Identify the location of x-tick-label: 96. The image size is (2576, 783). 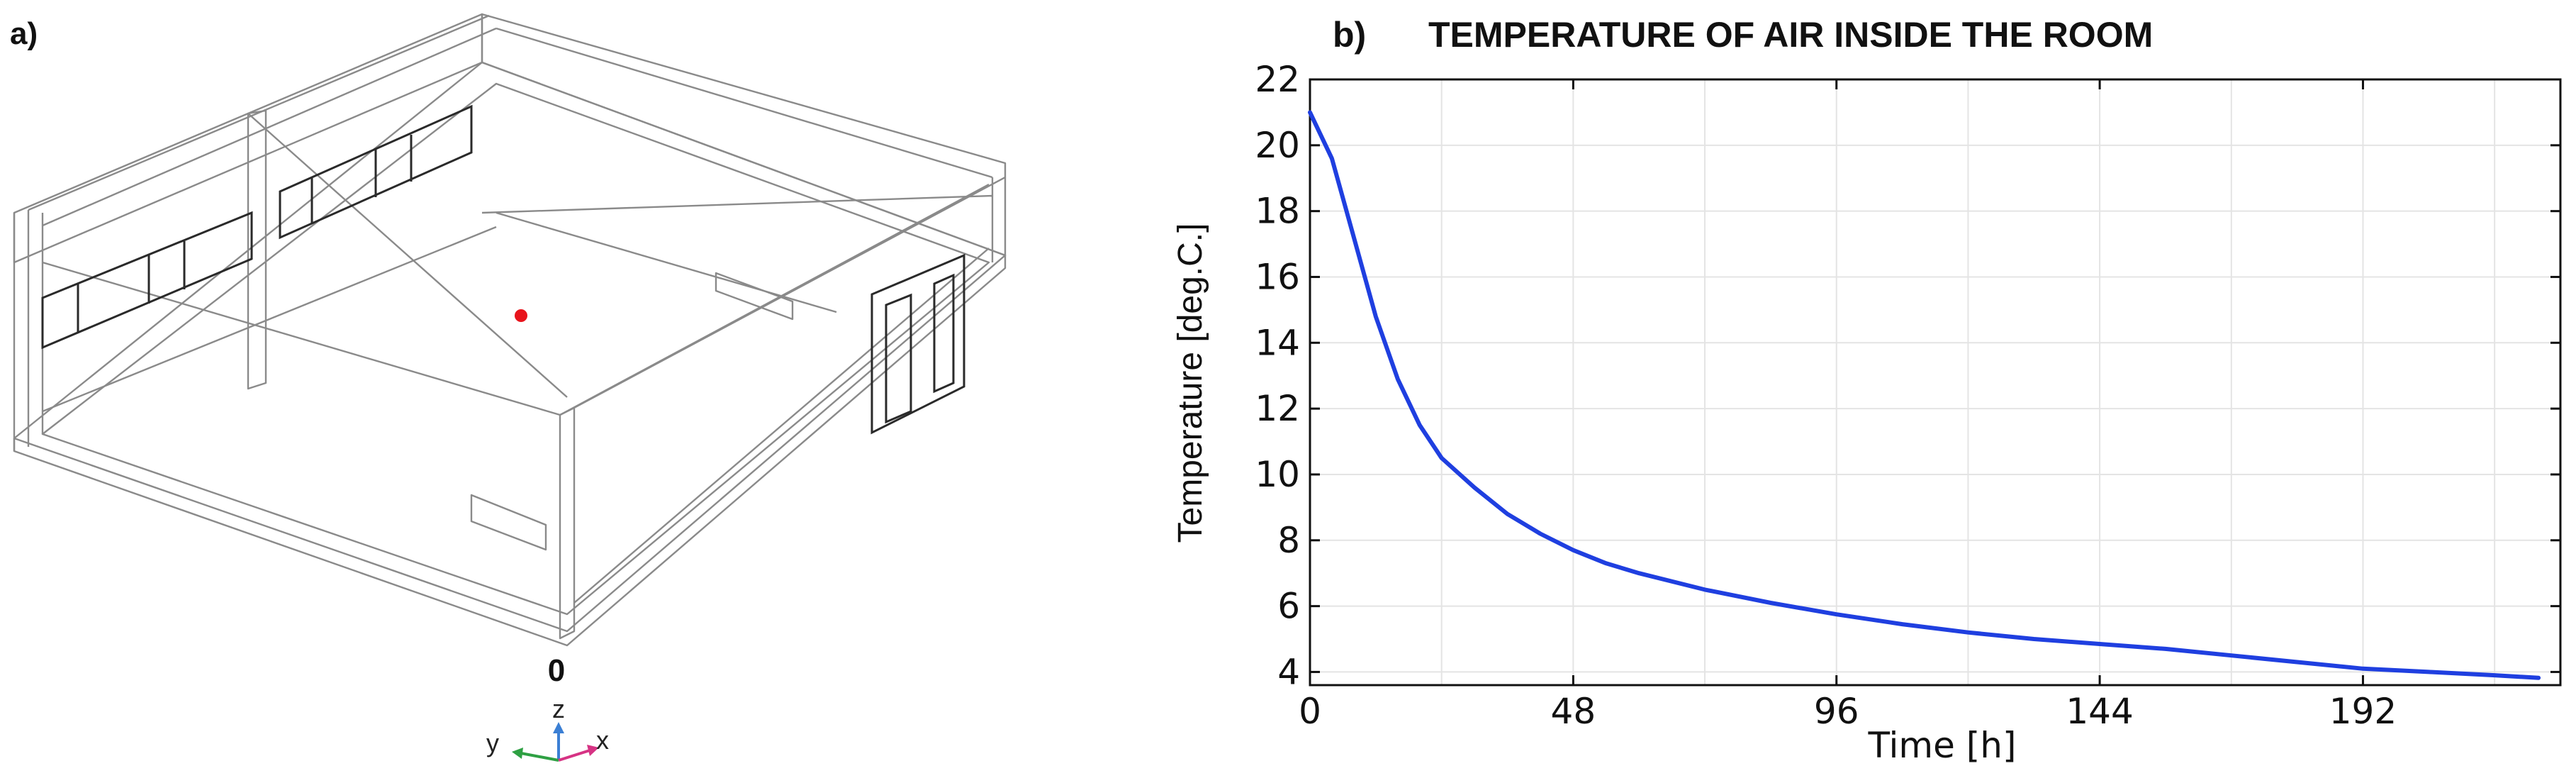
(1836, 711).